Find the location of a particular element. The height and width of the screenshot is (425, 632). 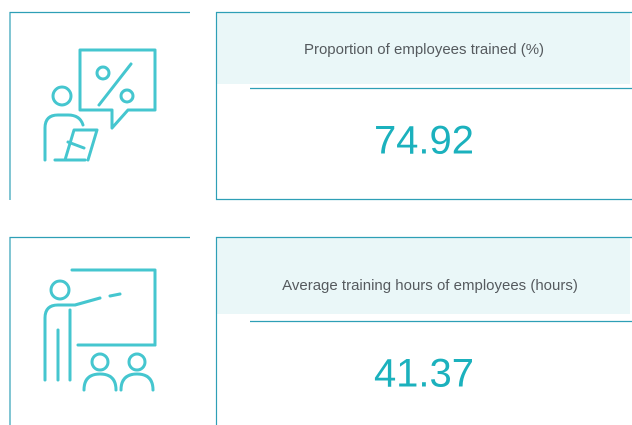

card-value: 74.92 is located at coordinates (424, 141).